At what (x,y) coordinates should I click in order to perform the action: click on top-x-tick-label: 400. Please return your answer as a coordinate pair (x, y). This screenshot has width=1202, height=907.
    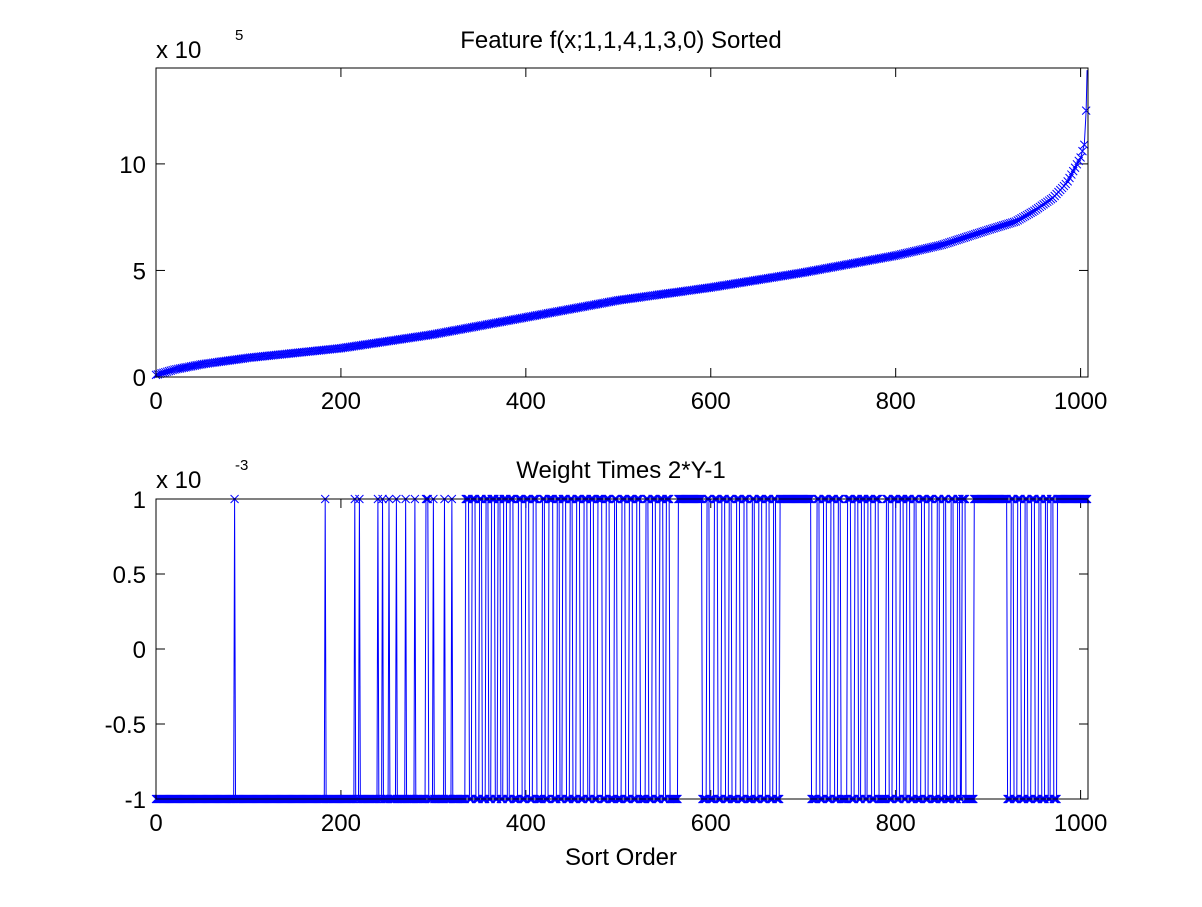
    Looking at the image, I should click on (526, 401).